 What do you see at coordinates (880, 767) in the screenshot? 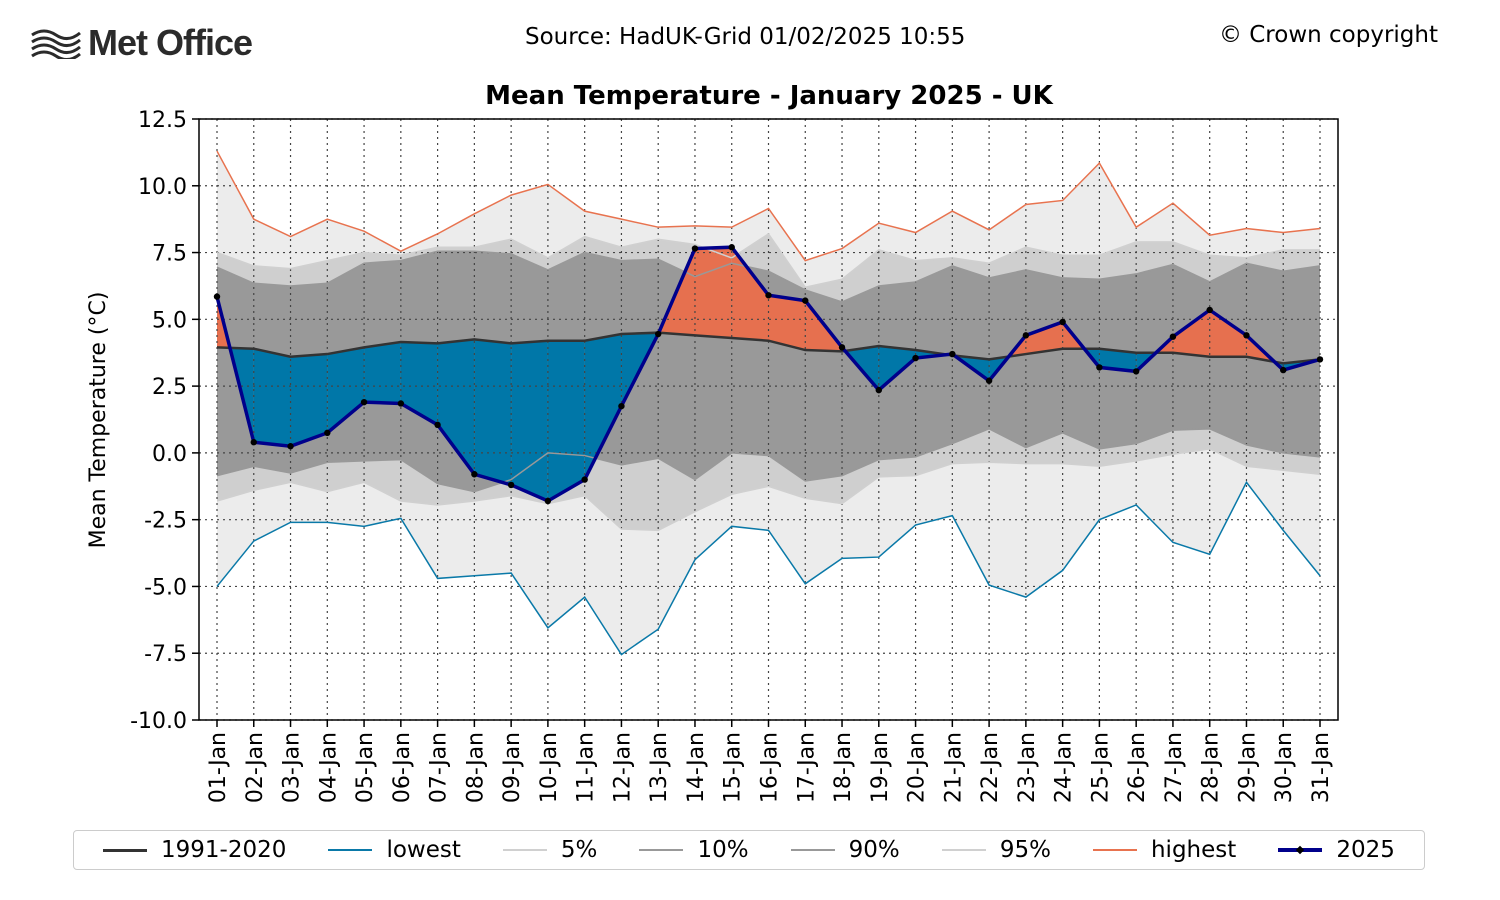
I see `x-tick-label: 19-Jan` at bounding box center [880, 767].